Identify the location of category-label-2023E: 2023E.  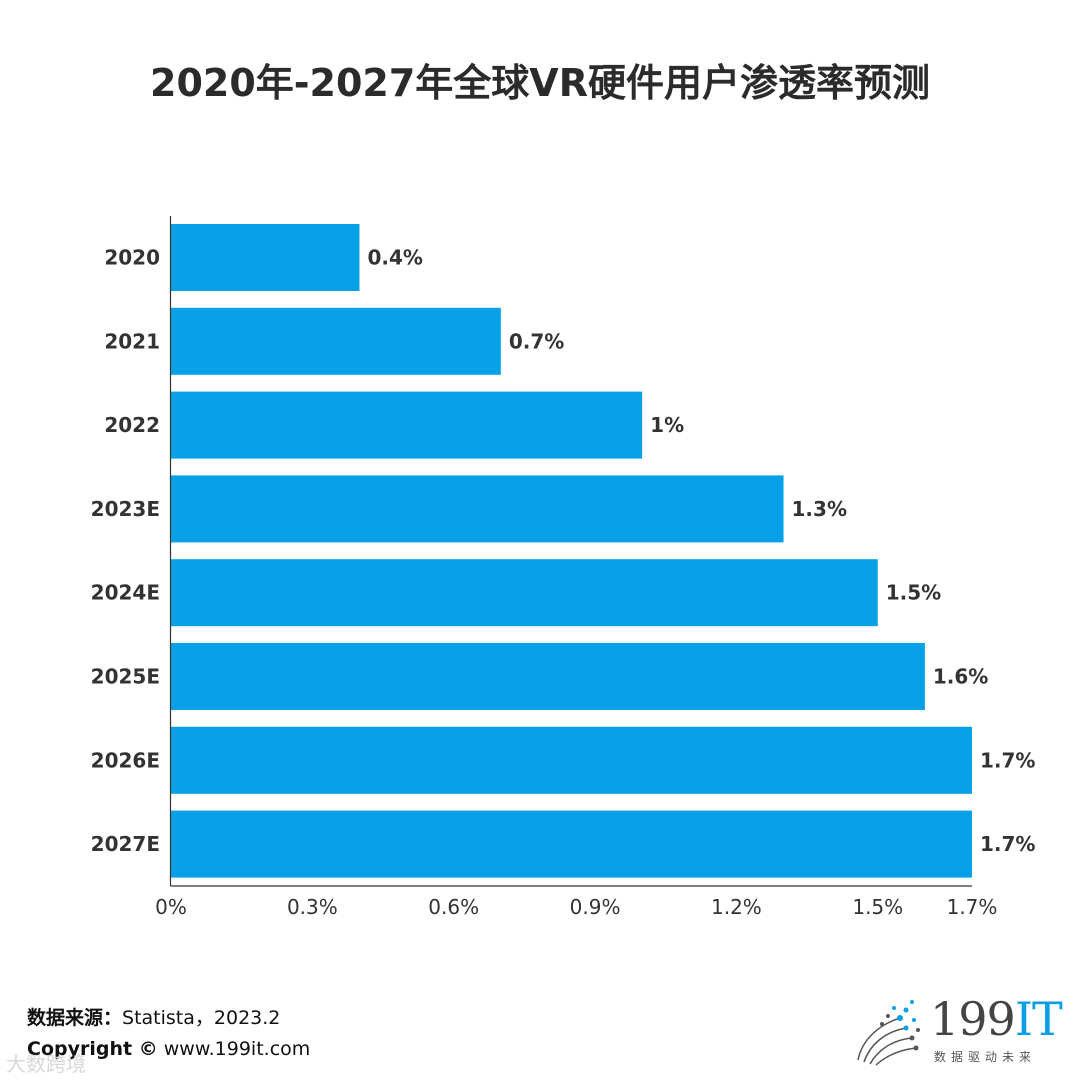
(125, 509).